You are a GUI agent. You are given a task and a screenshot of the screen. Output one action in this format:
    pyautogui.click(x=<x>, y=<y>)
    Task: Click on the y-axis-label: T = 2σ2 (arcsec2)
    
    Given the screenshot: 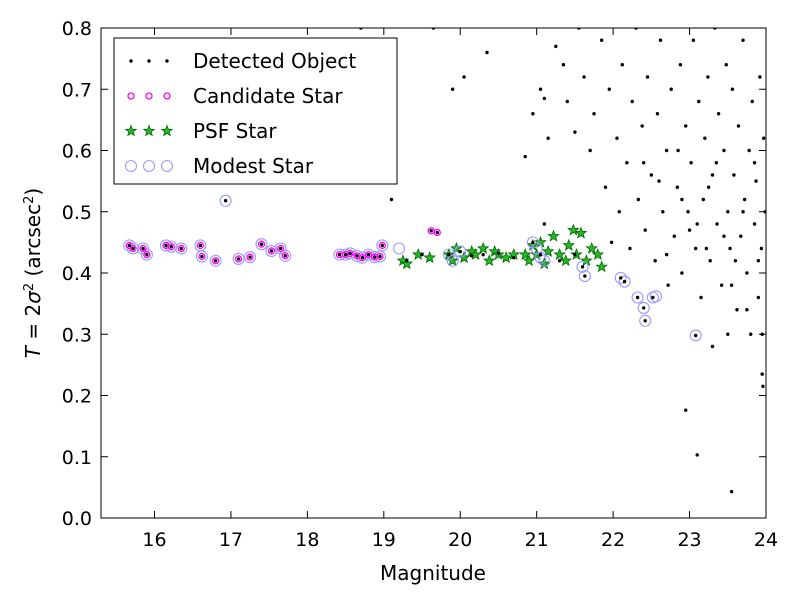 What is the action you would take?
    pyautogui.click(x=33, y=273)
    